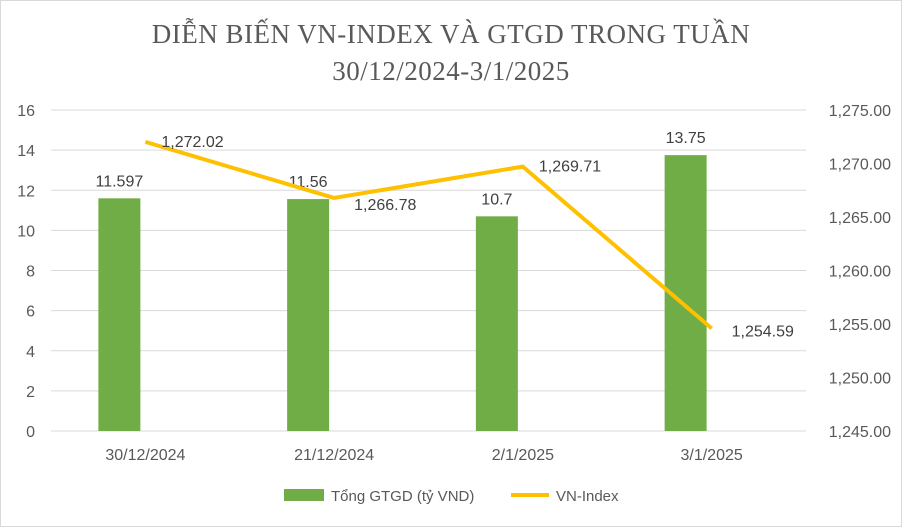 The width and height of the screenshot is (902, 527). What do you see at coordinates (30, 432) in the screenshot?
I see `y-left-tick-label: 0` at bounding box center [30, 432].